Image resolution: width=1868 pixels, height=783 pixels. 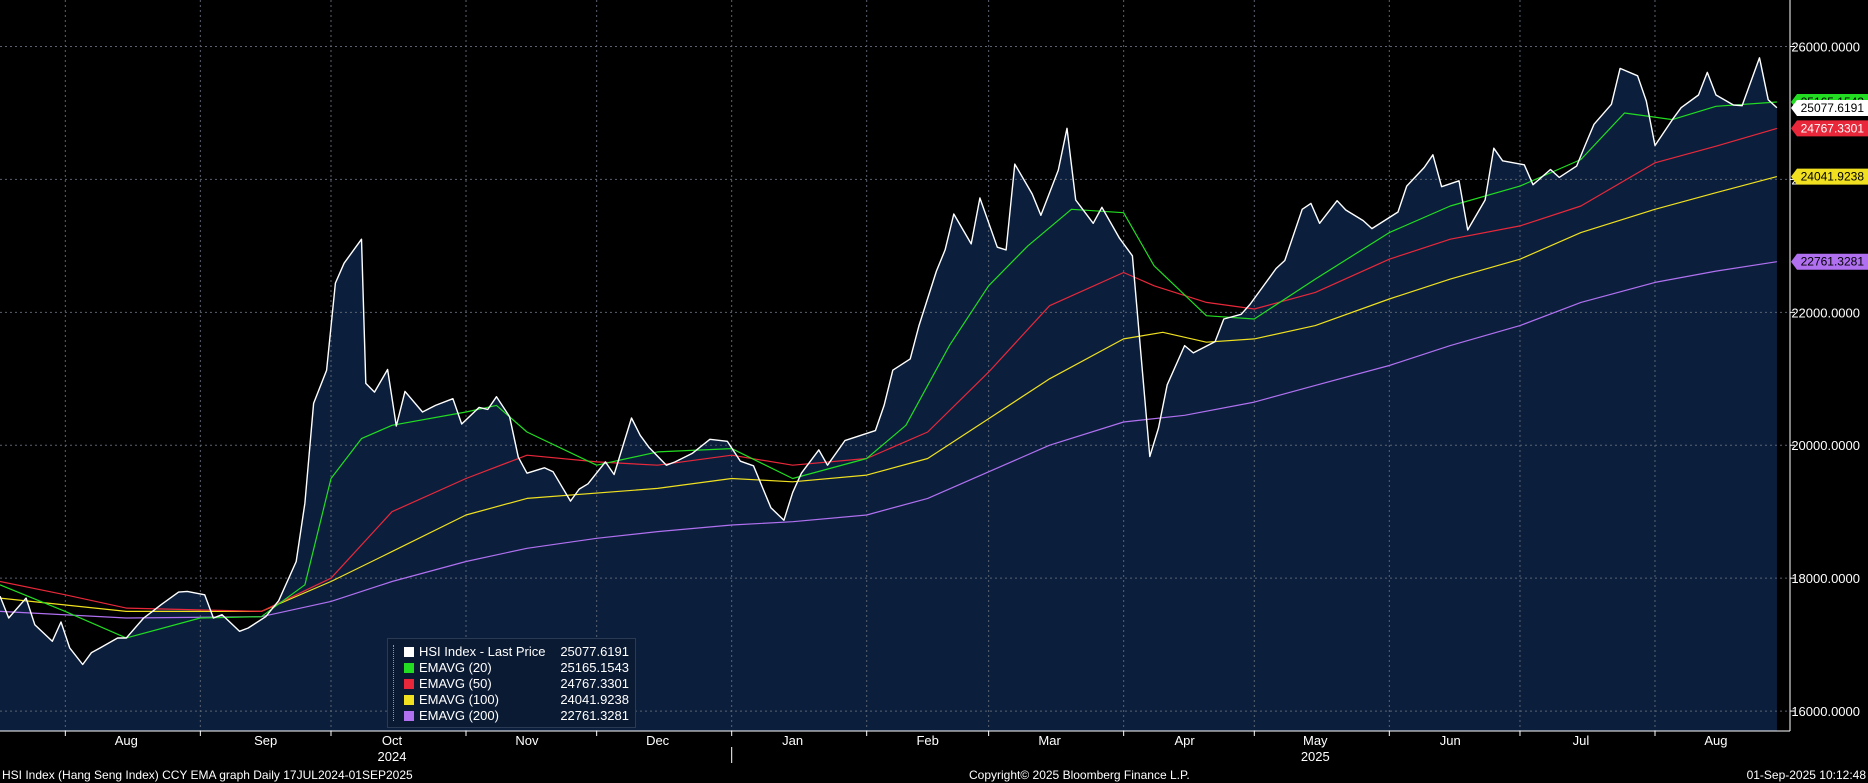 I want to click on legend-item: EMAVG (100) 24041.9238, so click(x=511, y=700).